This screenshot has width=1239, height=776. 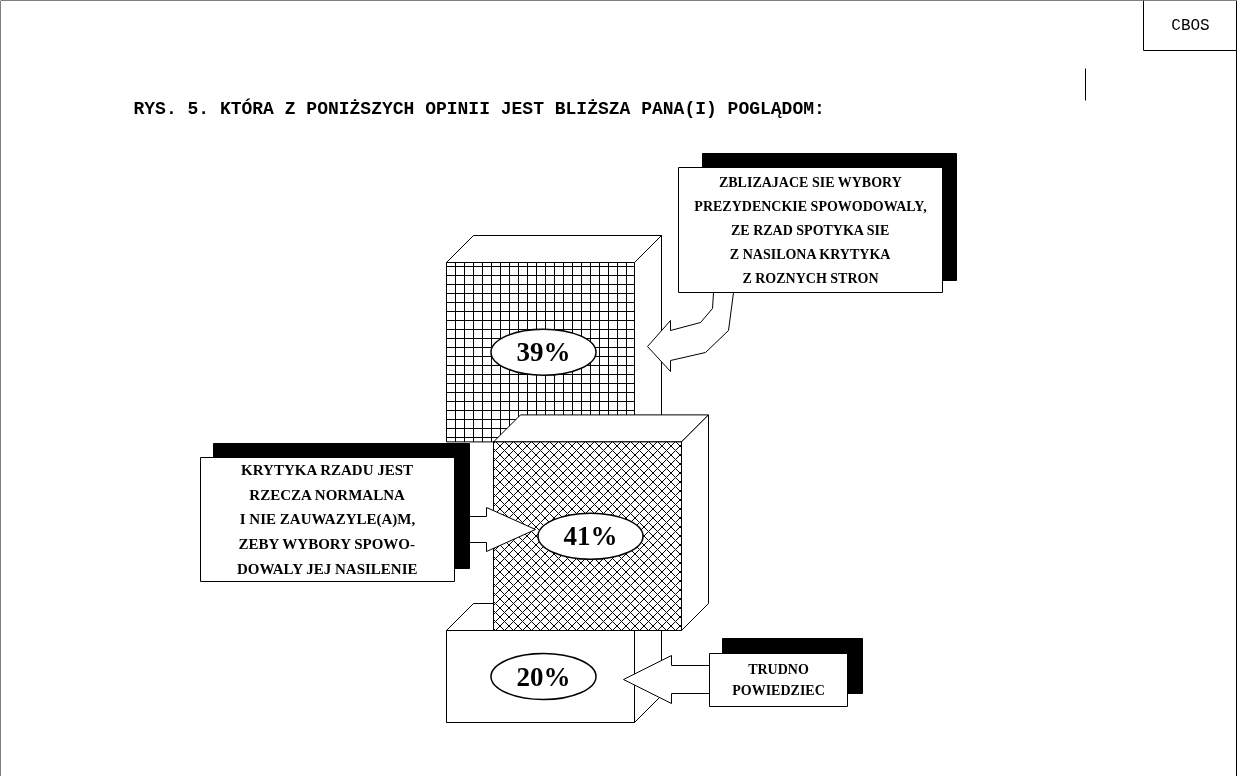 What do you see at coordinates (778, 680) in the screenshot?
I see `category-label: TRUDNO POWIEDZIEC` at bounding box center [778, 680].